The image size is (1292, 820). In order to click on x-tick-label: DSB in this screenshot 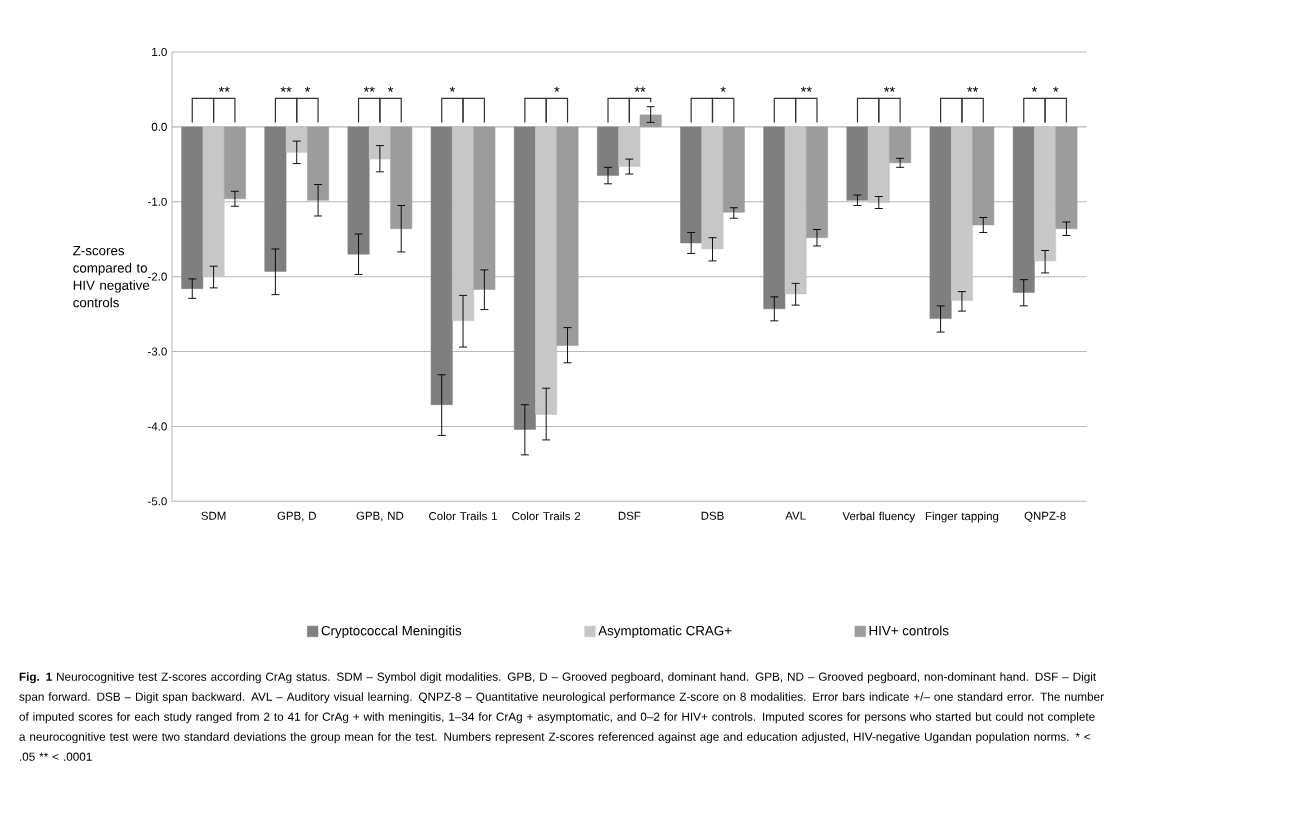, I will do `click(712, 515)`.